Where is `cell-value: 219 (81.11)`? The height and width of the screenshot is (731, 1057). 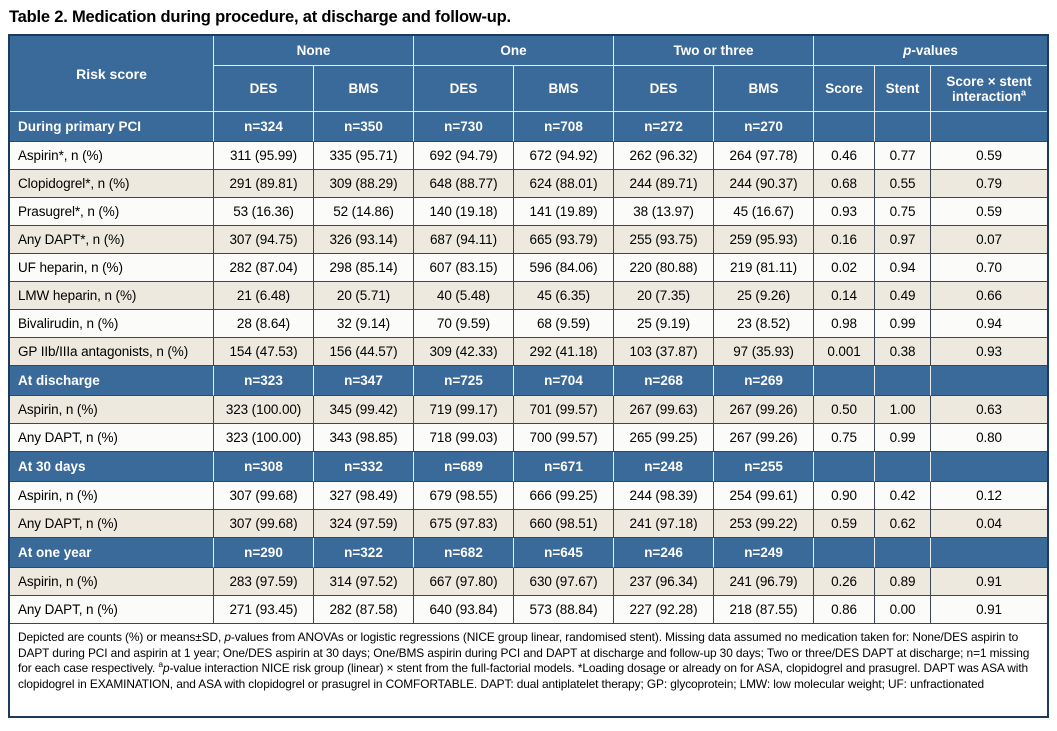 cell-value: 219 (81.11) is located at coordinates (764, 268).